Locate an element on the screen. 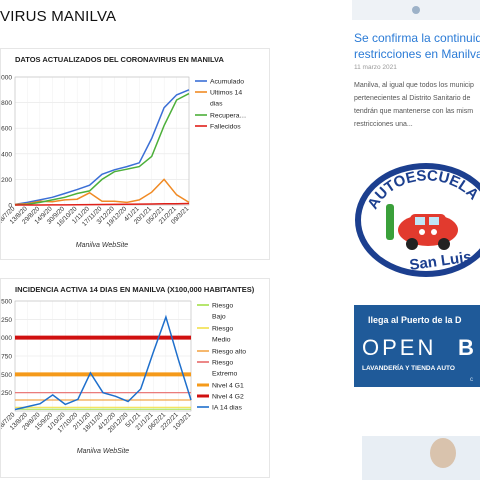 This screenshot has height=482, width=480. y-tick-label: 400 is located at coordinates (6, 154).